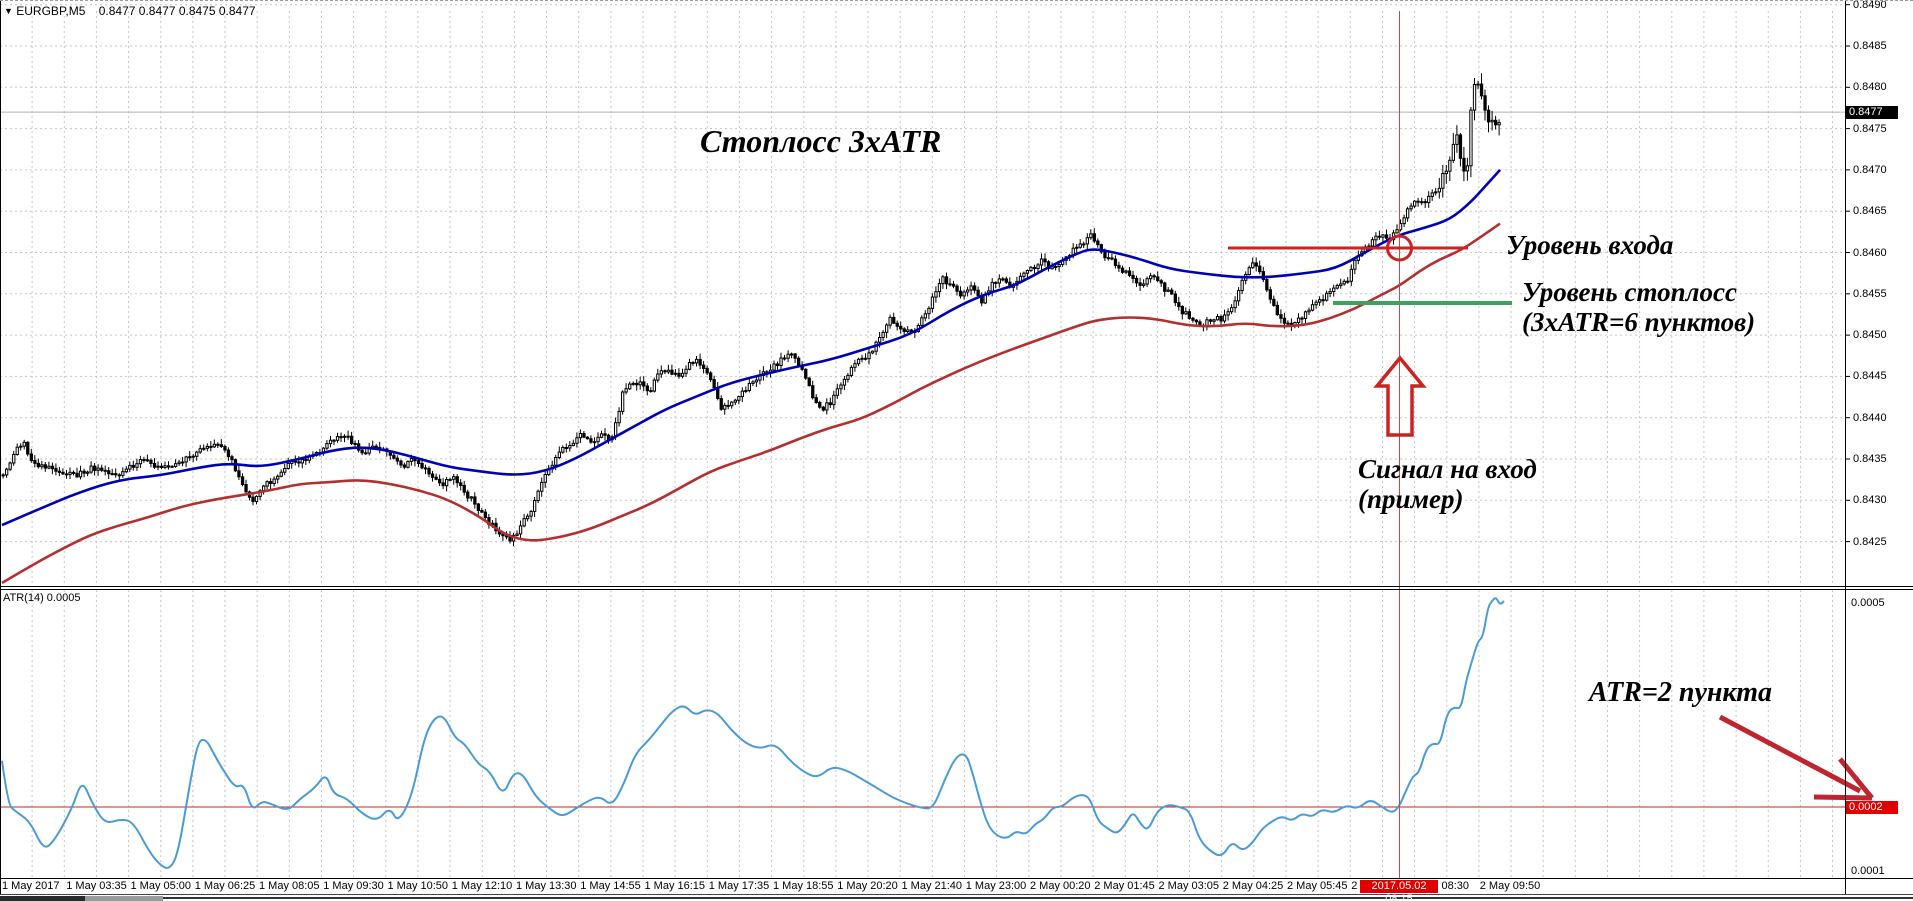 The width and height of the screenshot is (1913, 901). Describe the element at coordinates (1870, 293) in the screenshot. I see `price-axis-tick: 0.8455` at that location.